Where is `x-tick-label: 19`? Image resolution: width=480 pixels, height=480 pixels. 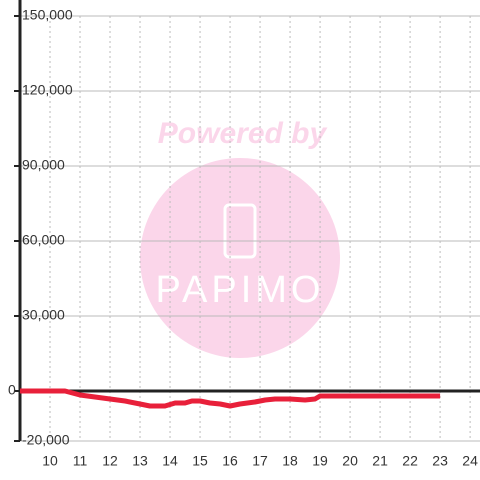 x-tick-label: 19 is located at coordinates (320, 461).